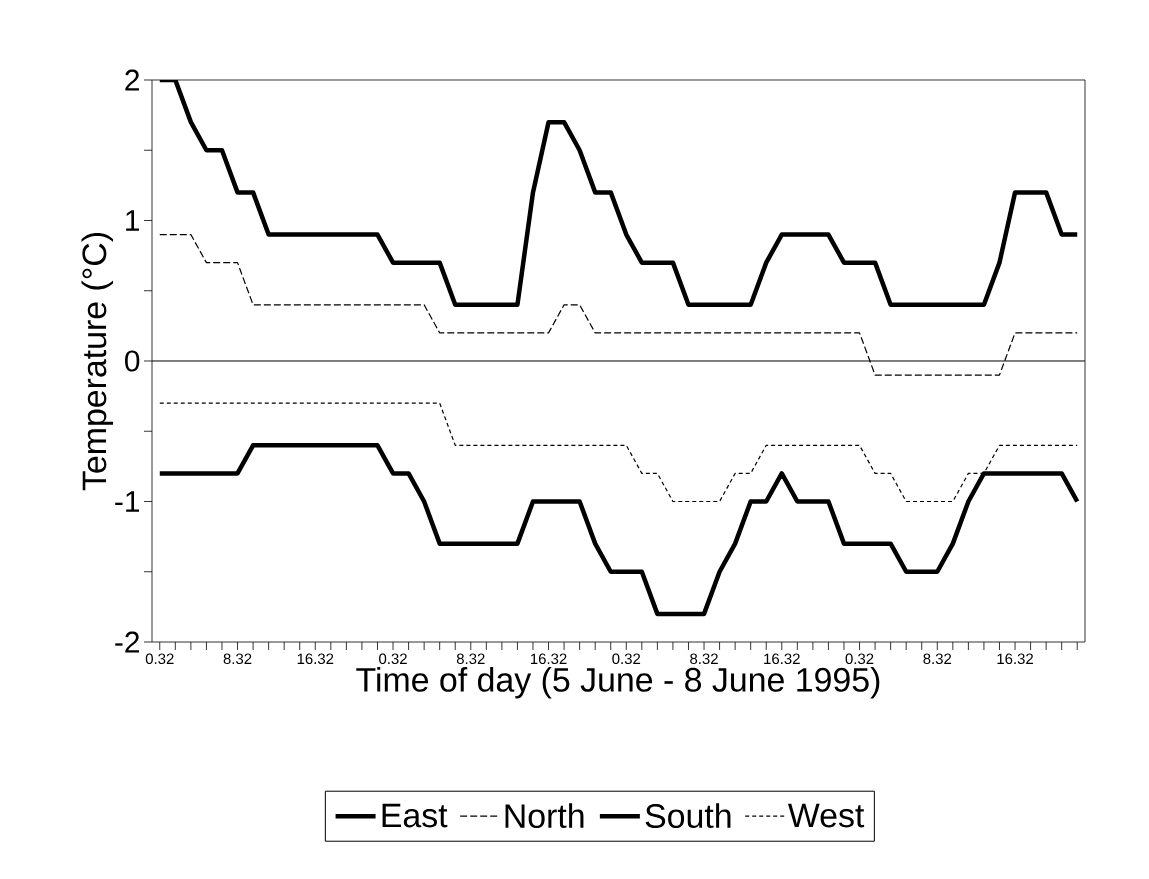 The width and height of the screenshot is (1149, 879). I want to click on y-tick-label: 1, so click(133, 220).